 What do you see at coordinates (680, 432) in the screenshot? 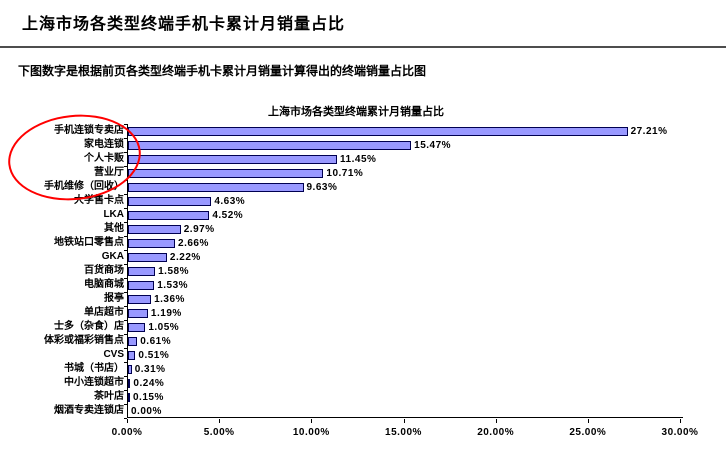
I see `x-tick-label: 30.00%` at bounding box center [680, 432].